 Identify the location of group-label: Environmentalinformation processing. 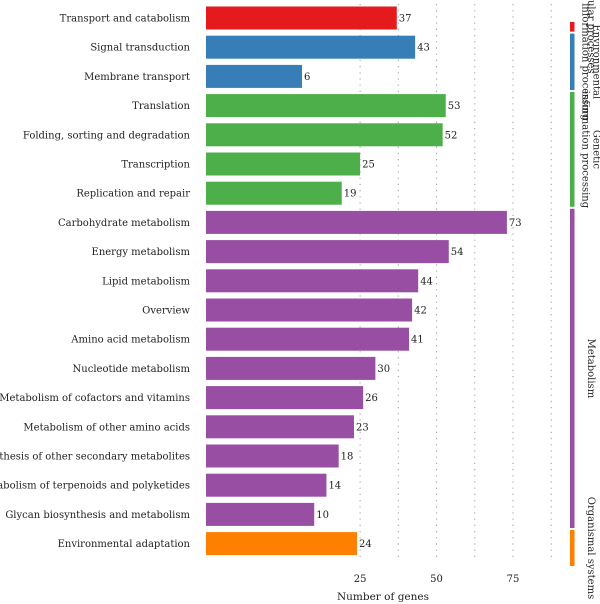
(590, 62).